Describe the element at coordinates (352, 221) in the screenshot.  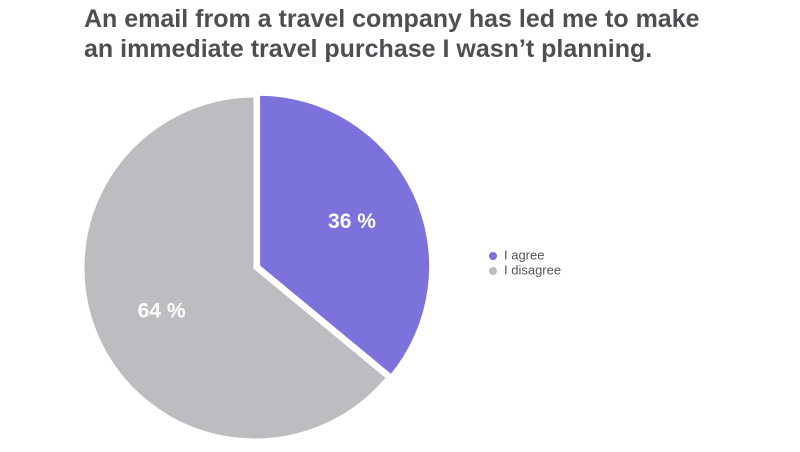
I see `value-label: 36 %` at that location.